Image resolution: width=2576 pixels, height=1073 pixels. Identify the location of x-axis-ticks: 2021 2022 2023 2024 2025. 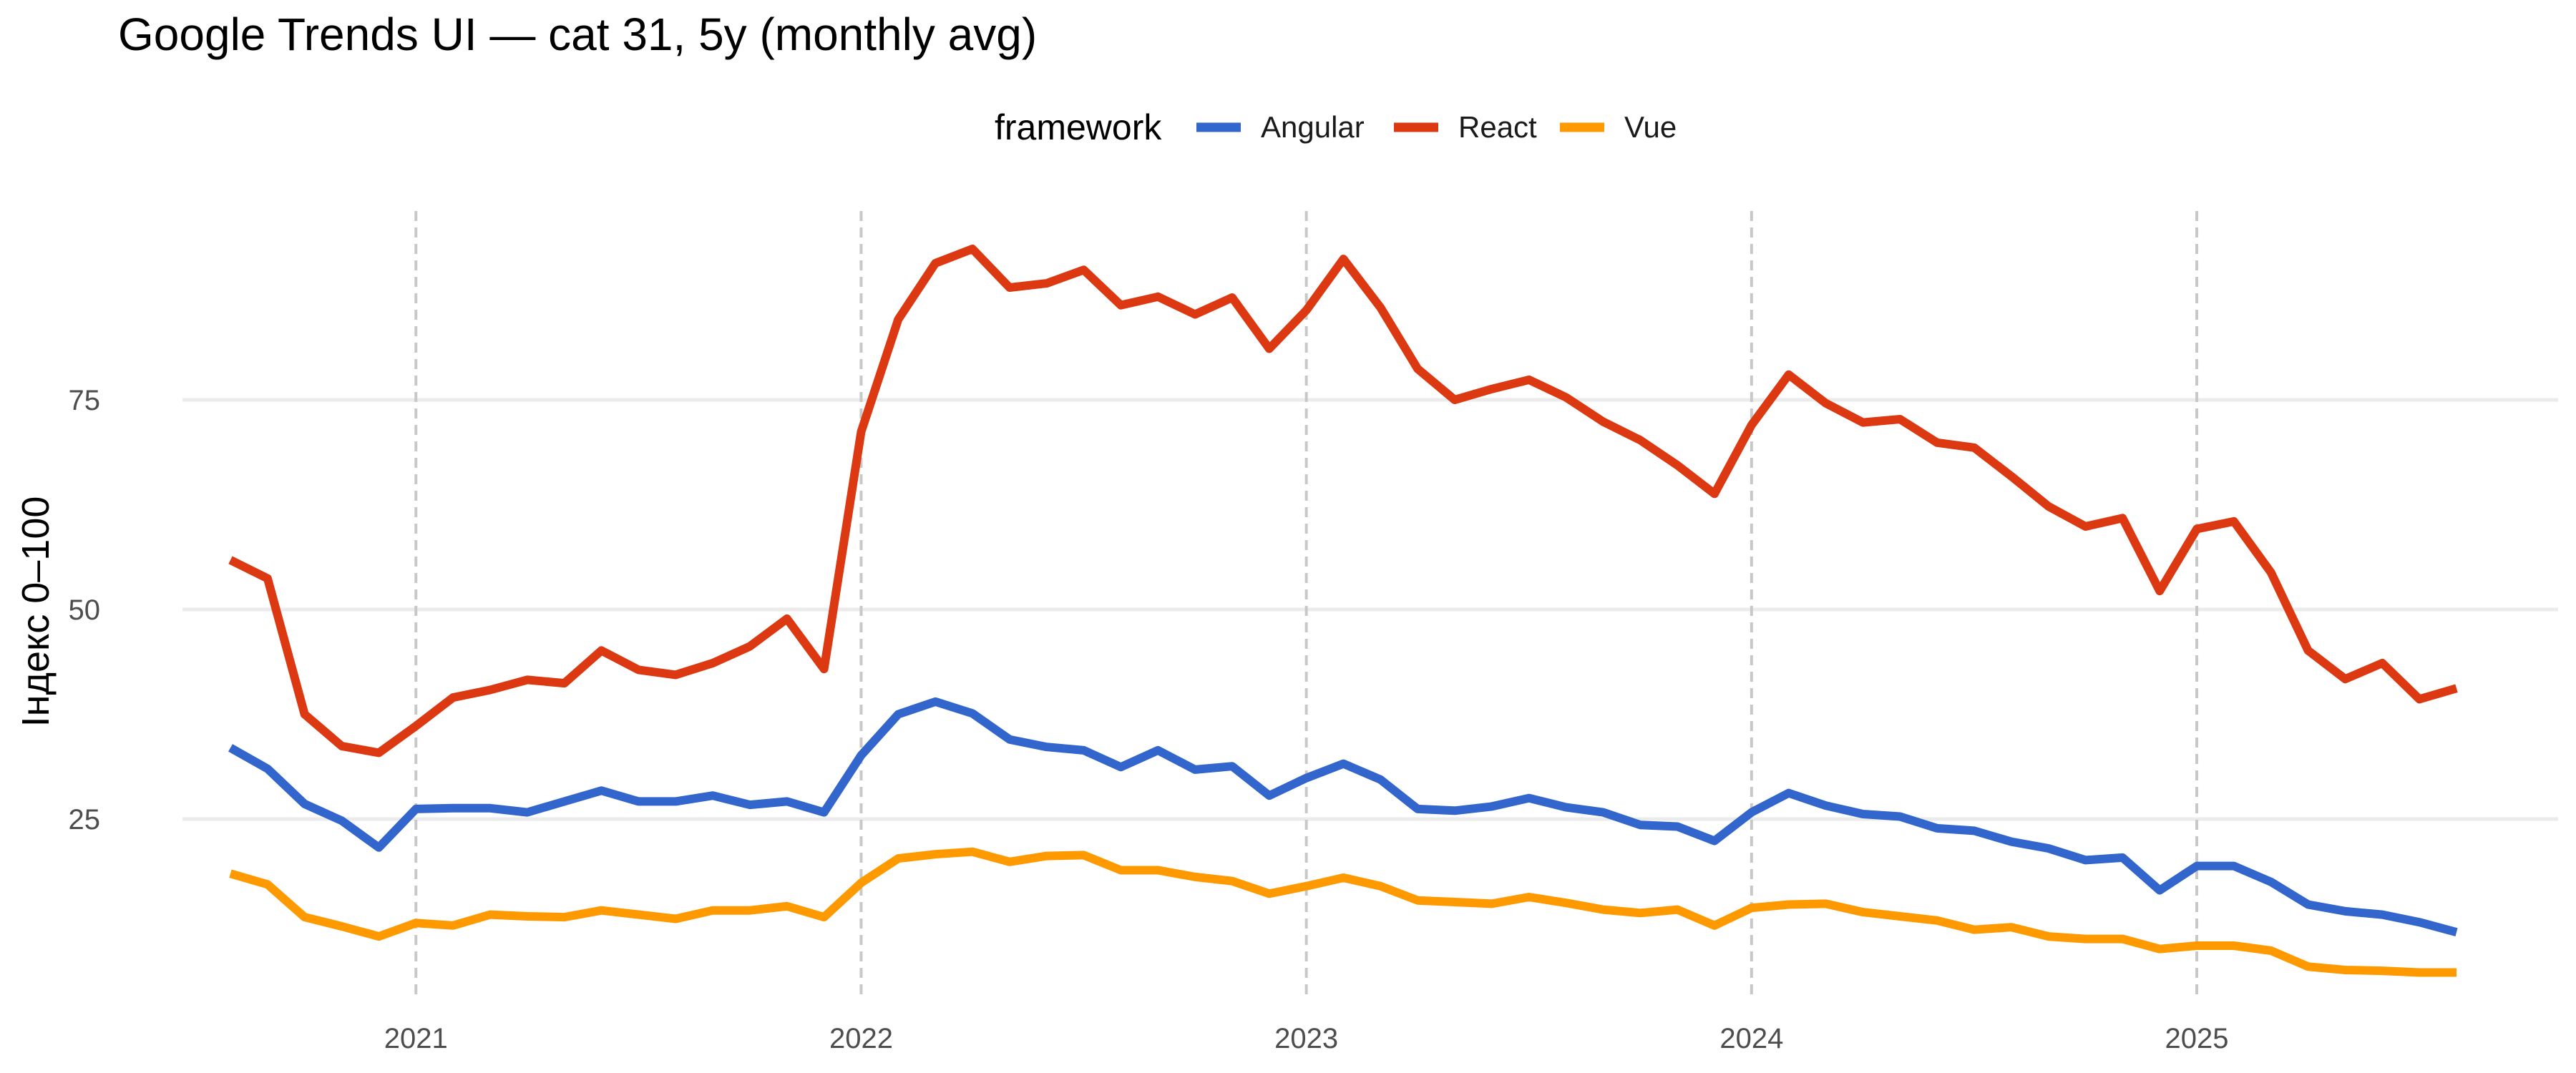
(1306, 1038).